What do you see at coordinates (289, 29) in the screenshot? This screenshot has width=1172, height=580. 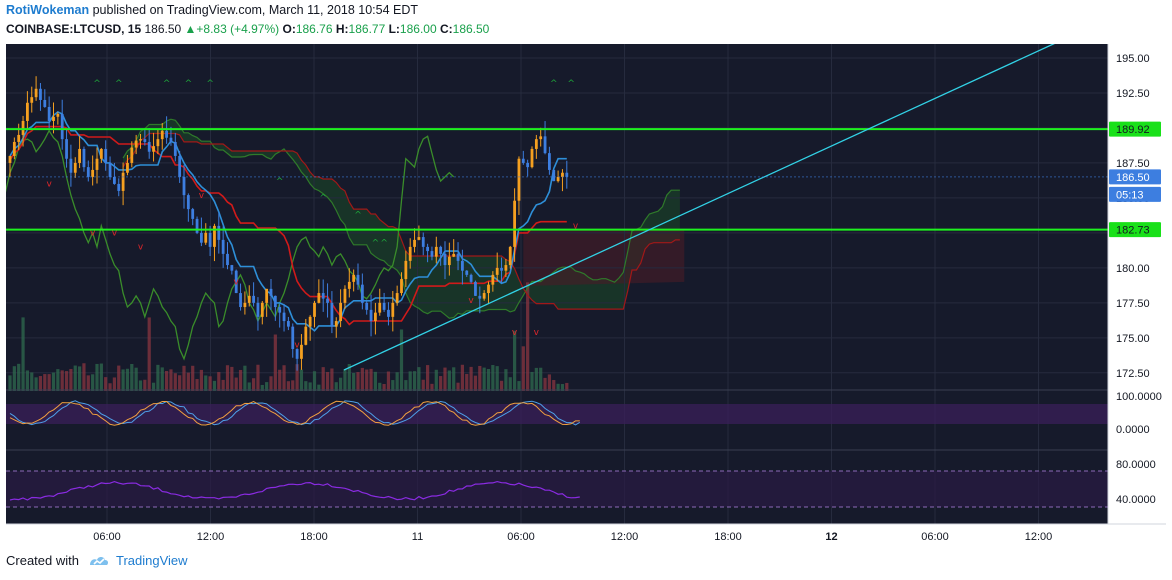 I see `open-label: O:` at bounding box center [289, 29].